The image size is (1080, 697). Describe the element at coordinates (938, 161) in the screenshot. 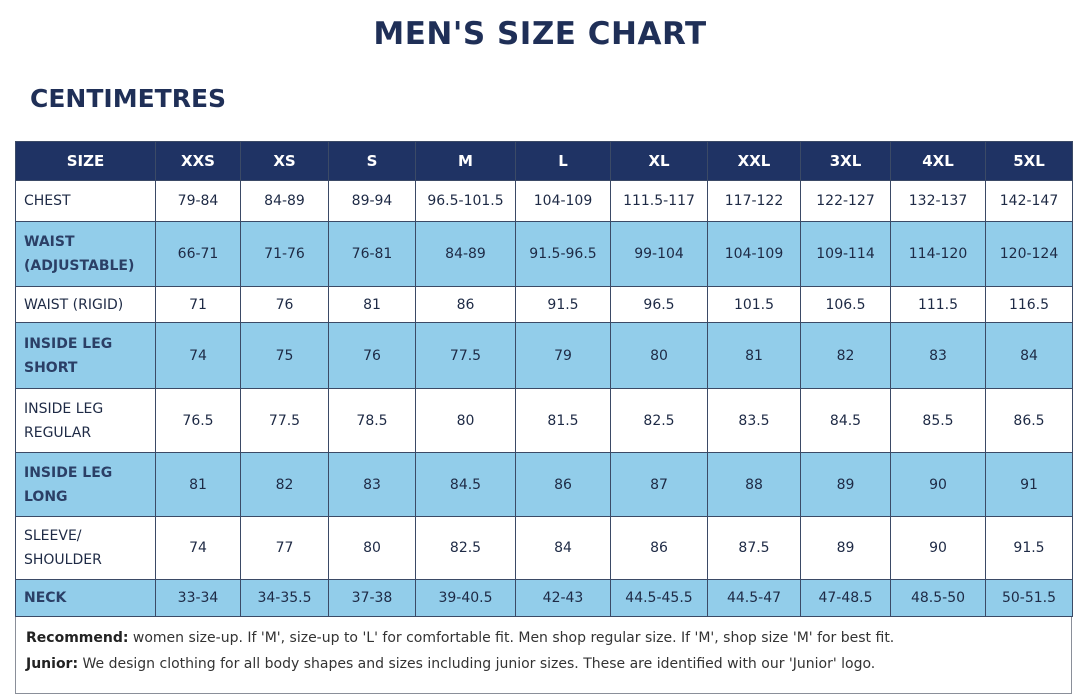

I see `header-cell: 4XL` at that location.